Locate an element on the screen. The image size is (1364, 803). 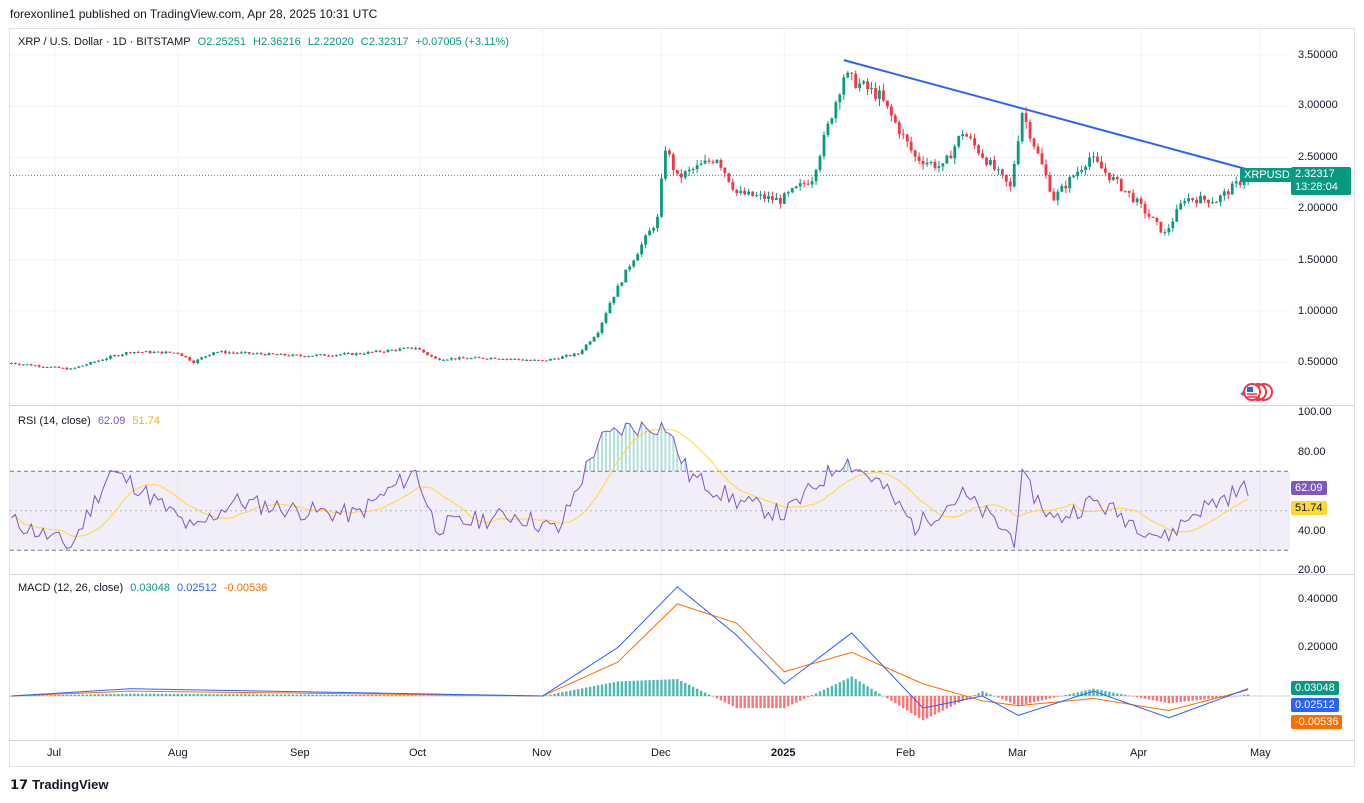
rsi-label: RSI (14, close) is located at coordinates (54, 421).